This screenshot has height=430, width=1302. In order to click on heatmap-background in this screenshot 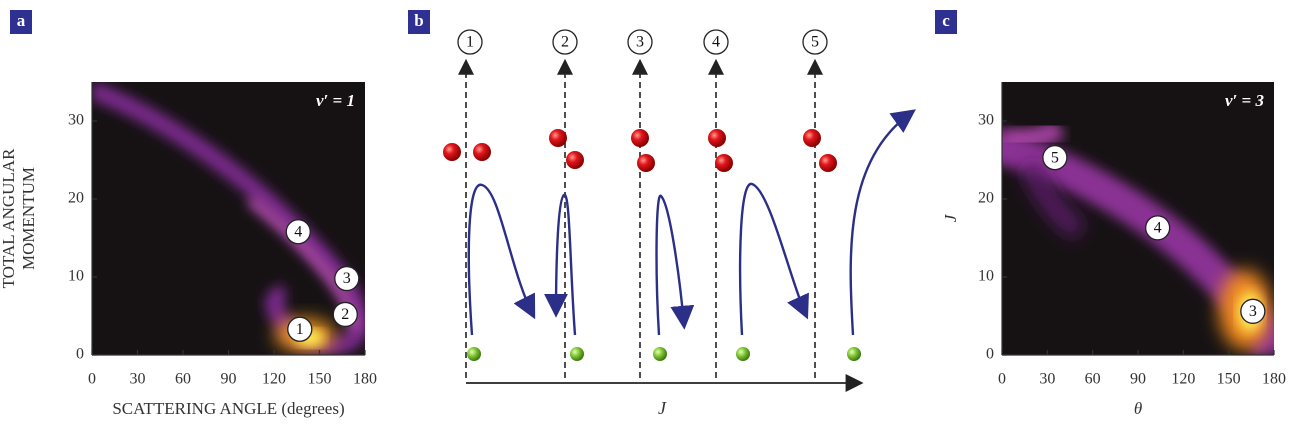, I will do `click(228, 218)`.